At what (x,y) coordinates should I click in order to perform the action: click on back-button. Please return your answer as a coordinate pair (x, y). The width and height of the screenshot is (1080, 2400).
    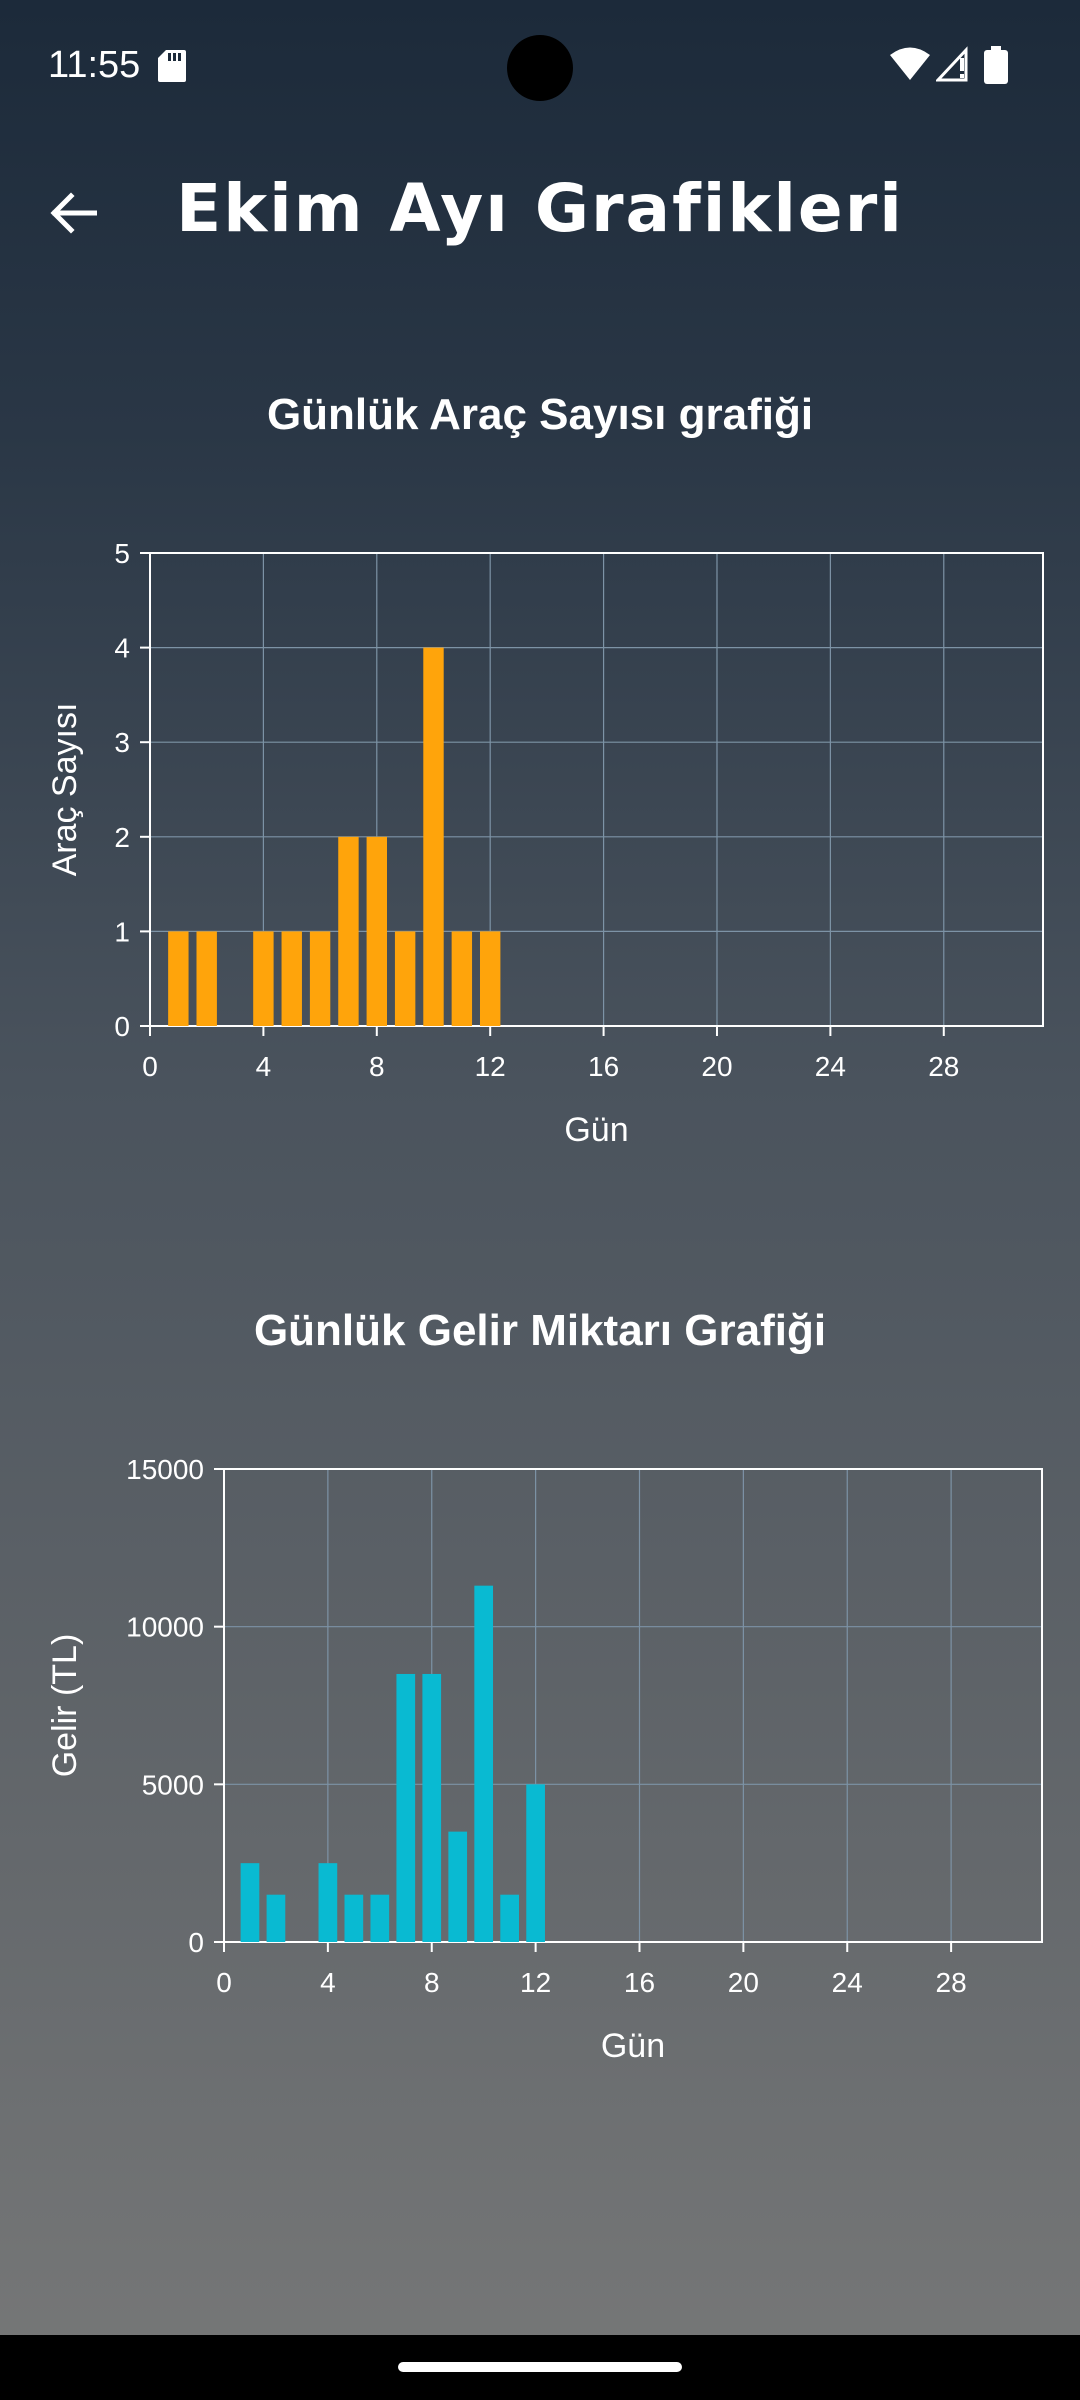
    Looking at the image, I should click on (73, 213).